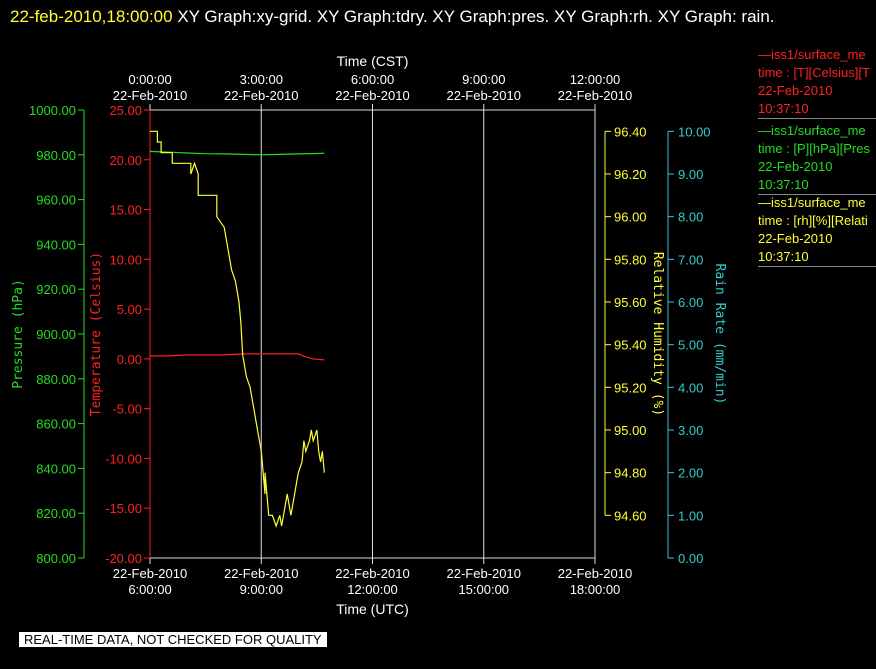 This screenshot has height=669, width=876. What do you see at coordinates (56, 200) in the screenshot?
I see `pressure-tick-label: 960.00` at bounding box center [56, 200].